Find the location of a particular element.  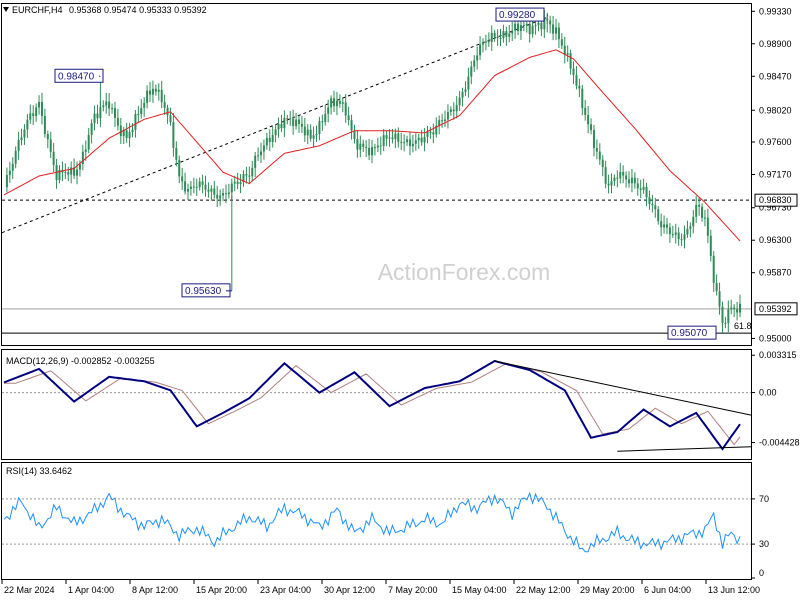

low2-label-box is located at coordinates (692, 332).